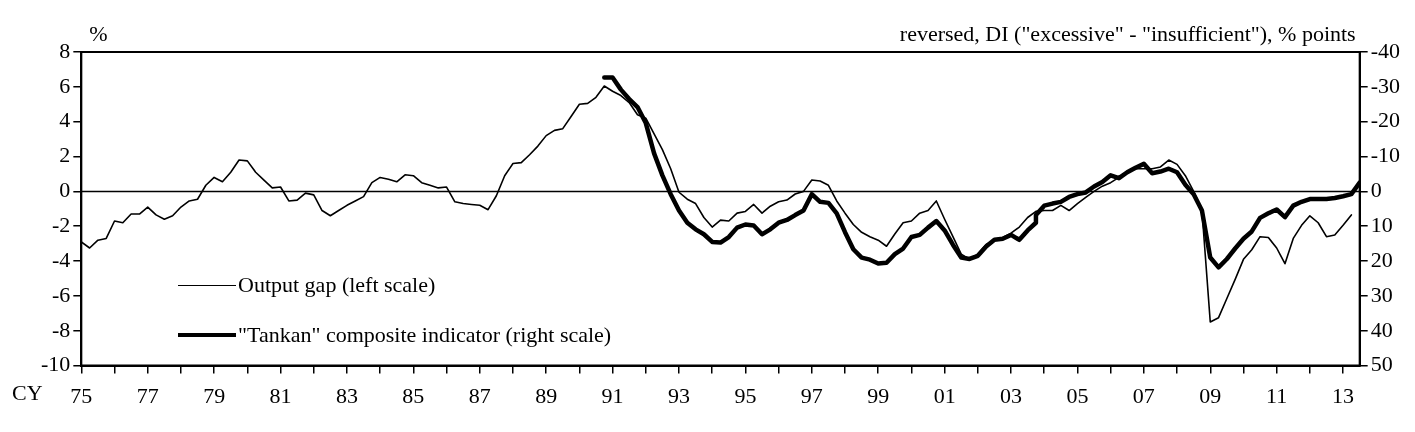  What do you see at coordinates (346, 395) in the screenshot?
I see `x-tick-label: 83` at bounding box center [346, 395].